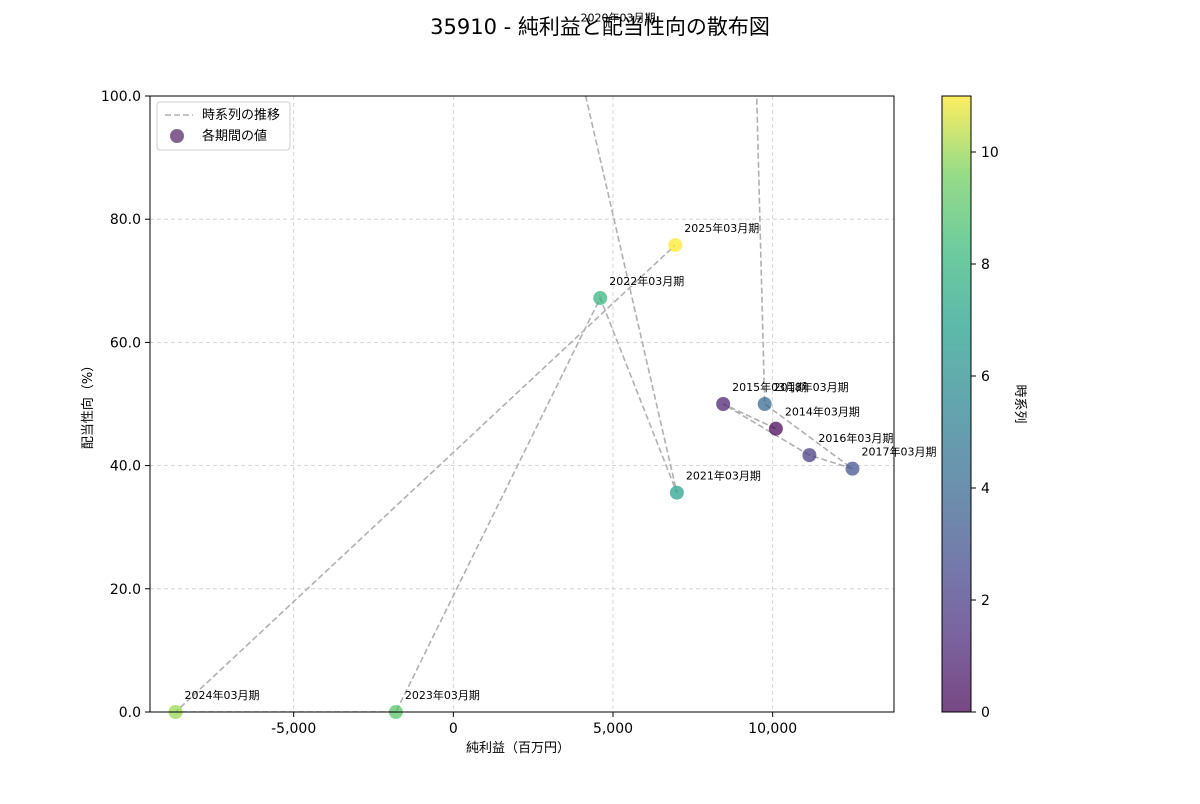 The image size is (1200, 804). What do you see at coordinates (721, 228) in the screenshot?
I see `point-annotation: 2025年03月期` at bounding box center [721, 228].